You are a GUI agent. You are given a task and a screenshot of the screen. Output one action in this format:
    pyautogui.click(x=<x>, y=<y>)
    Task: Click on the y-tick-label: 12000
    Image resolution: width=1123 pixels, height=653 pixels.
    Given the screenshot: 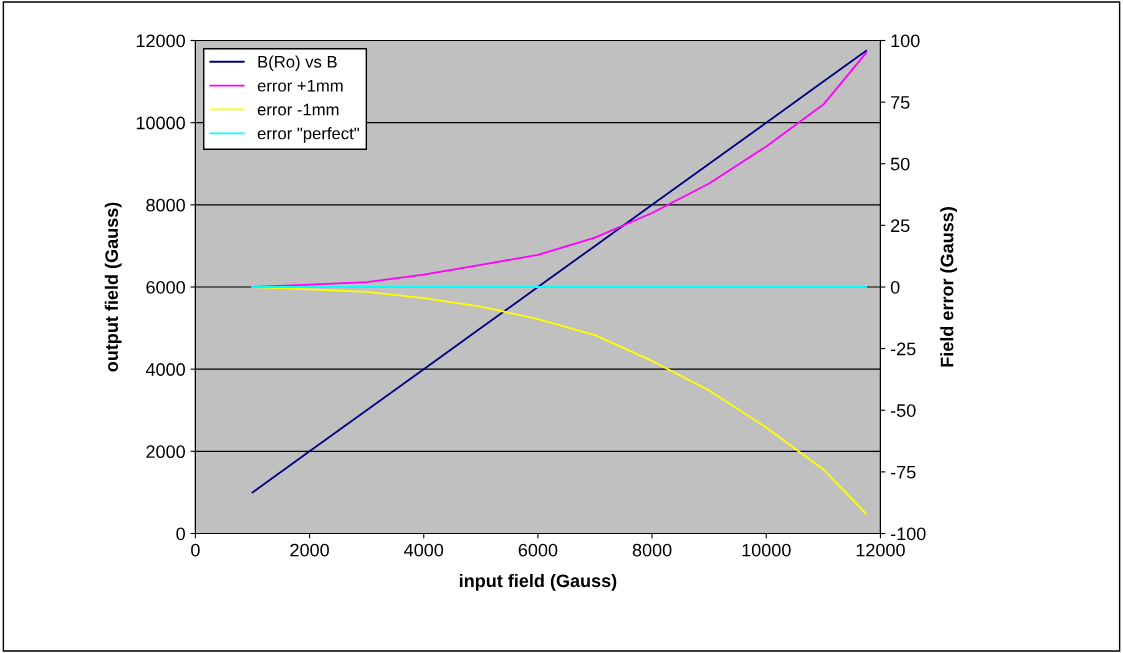 What is the action you would take?
    pyautogui.click(x=160, y=41)
    